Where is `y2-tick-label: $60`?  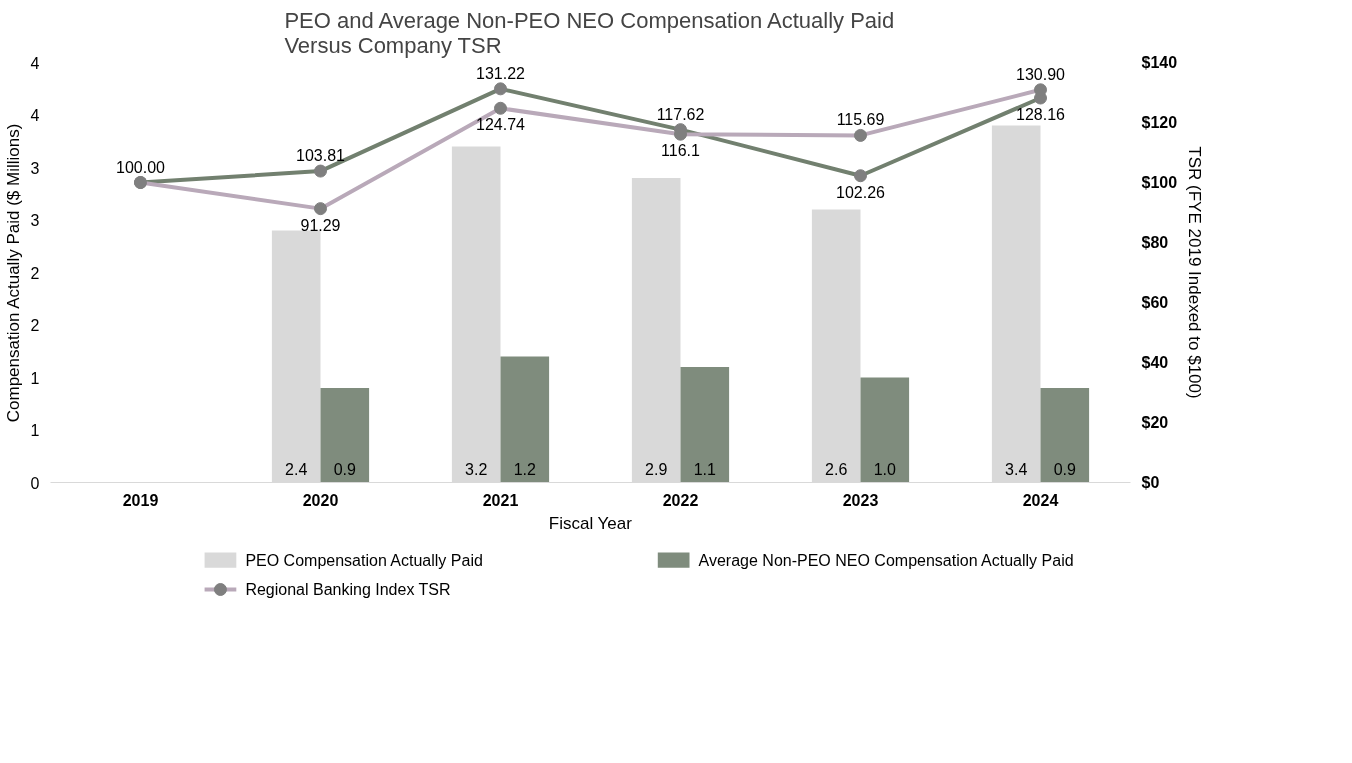 y2-tick-label: $60 is located at coordinates (1155, 302).